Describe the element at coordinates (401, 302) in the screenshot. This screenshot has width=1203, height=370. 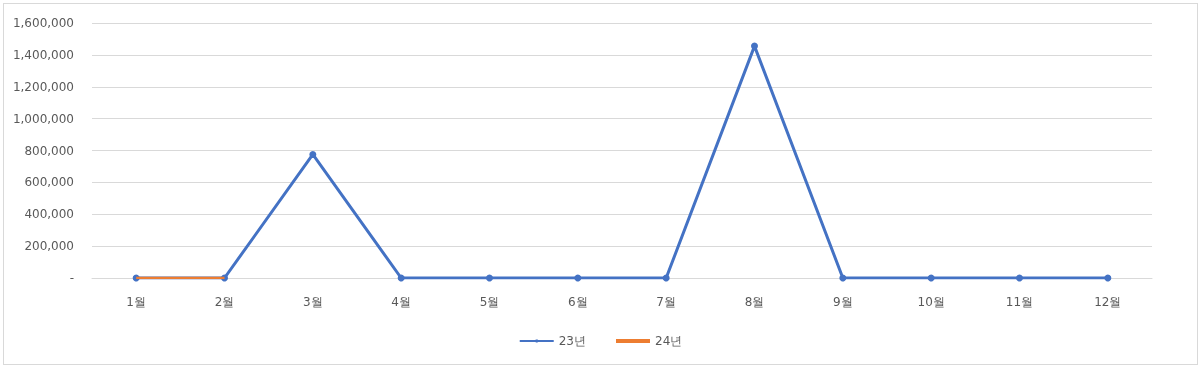
I see `x-tick-label: 4월` at that location.